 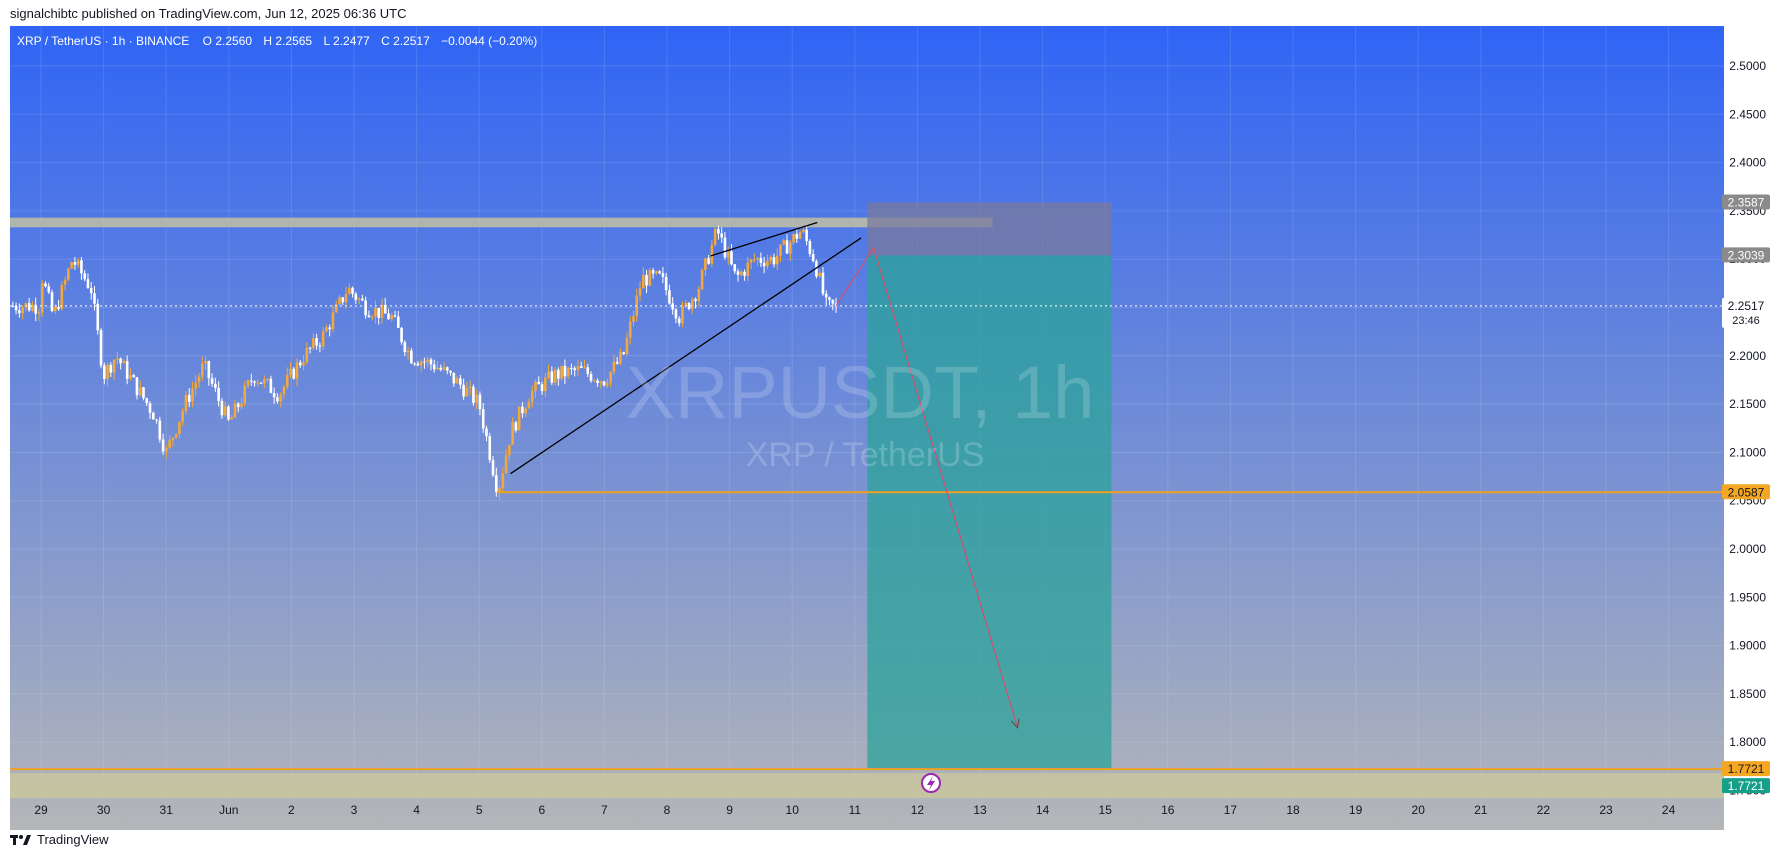 What do you see at coordinates (989, 229) in the screenshot?
I see `stop-loss-zone` at bounding box center [989, 229].